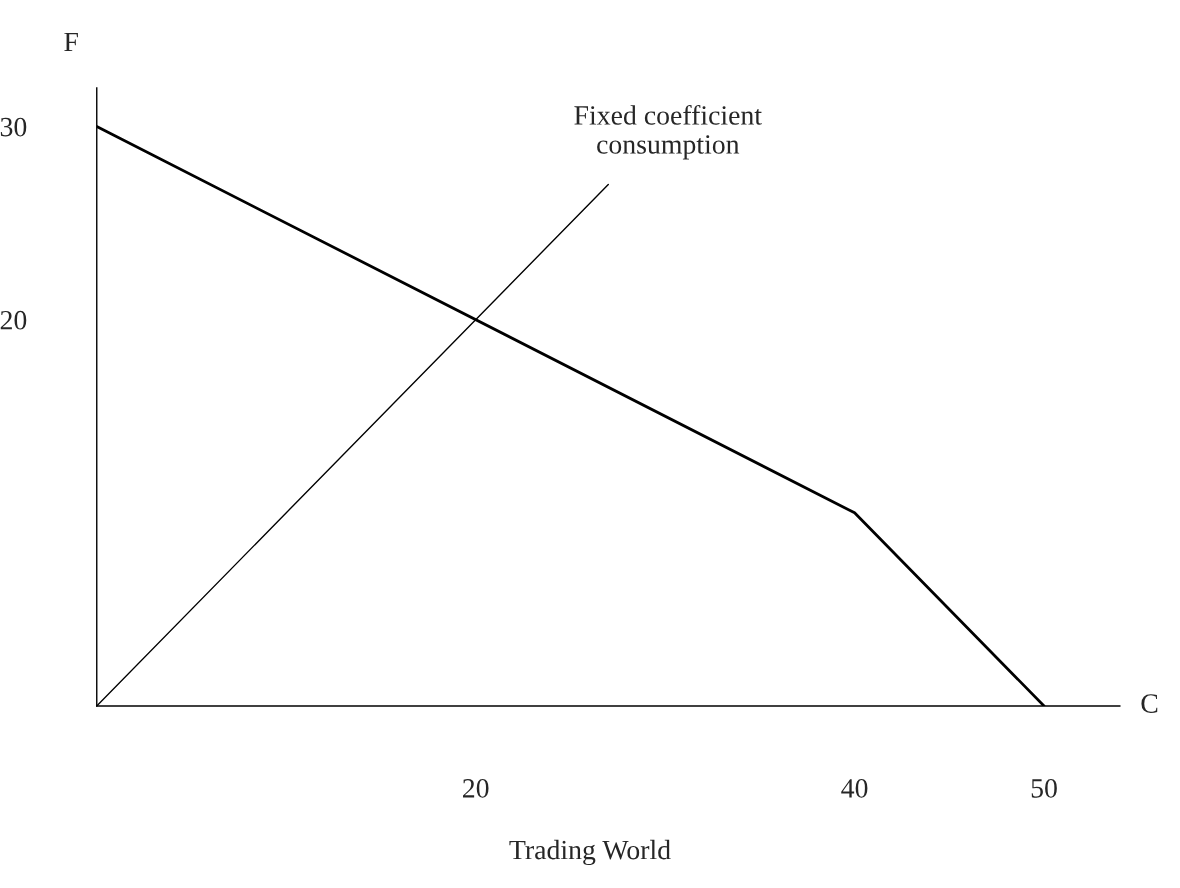  What do you see at coordinates (1044, 788) in the screenshot?
I see `x-tick-label: 50` at bounding box center [1044, 788].